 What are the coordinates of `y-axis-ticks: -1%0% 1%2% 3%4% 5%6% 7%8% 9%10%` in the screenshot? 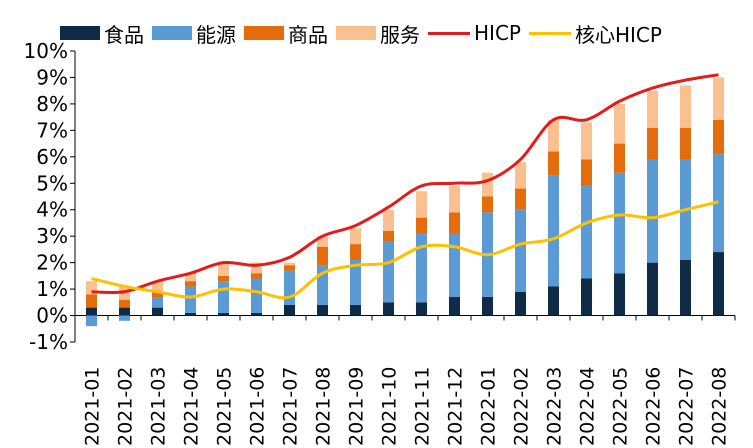 It's located at (46, 196).